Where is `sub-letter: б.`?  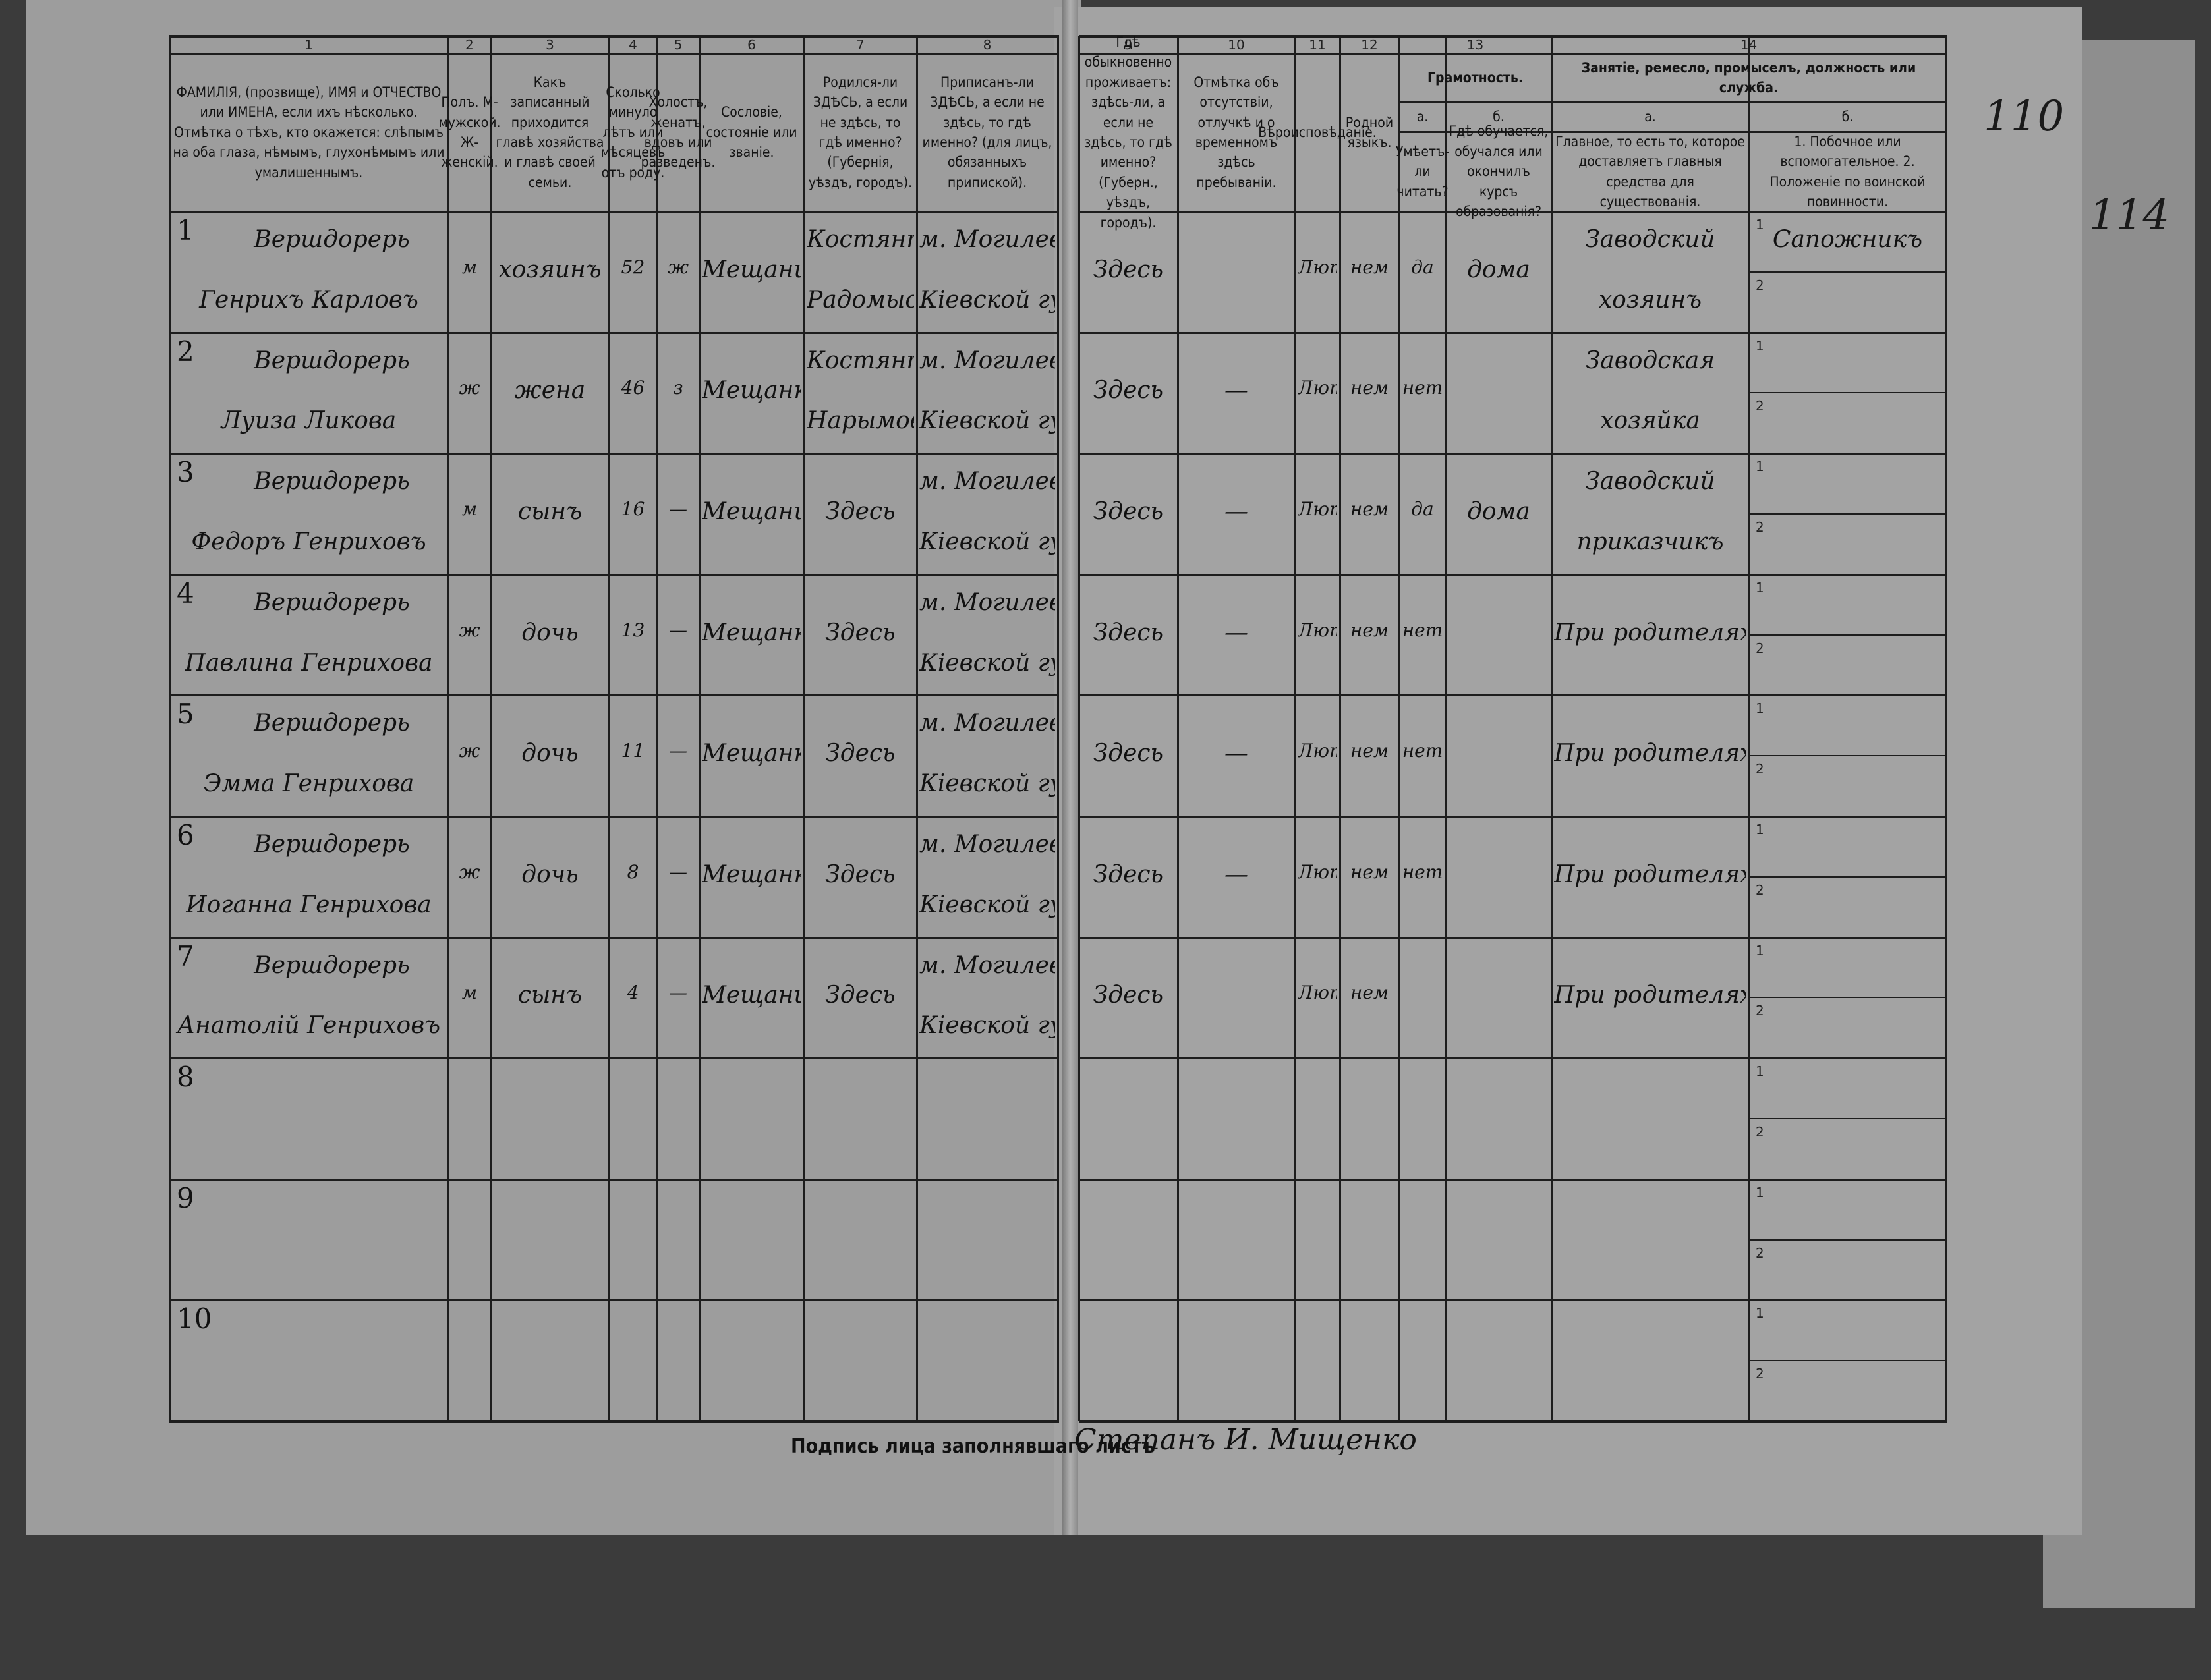 sub-letter: б. is located at coordinates (1499, 117).